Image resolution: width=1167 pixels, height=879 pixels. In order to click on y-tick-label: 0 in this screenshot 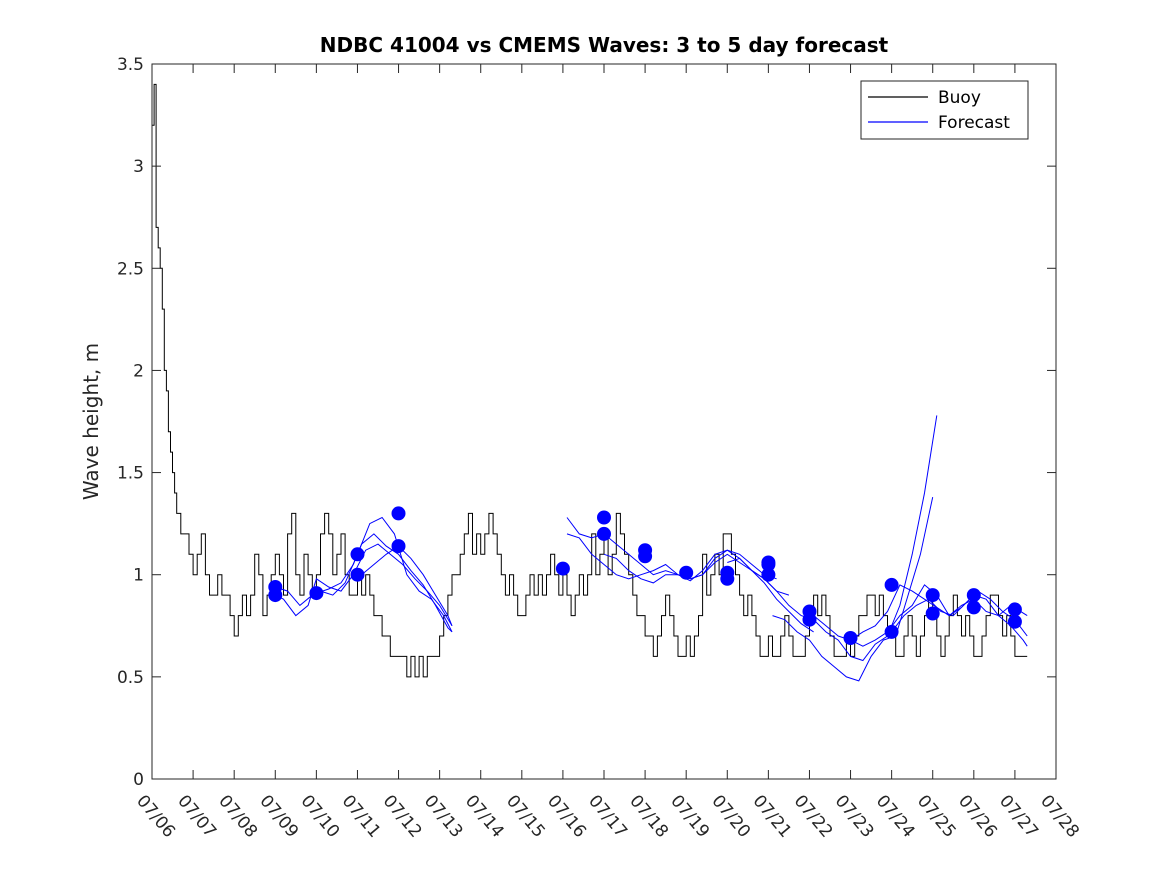, I will do `click(138, 780)`.